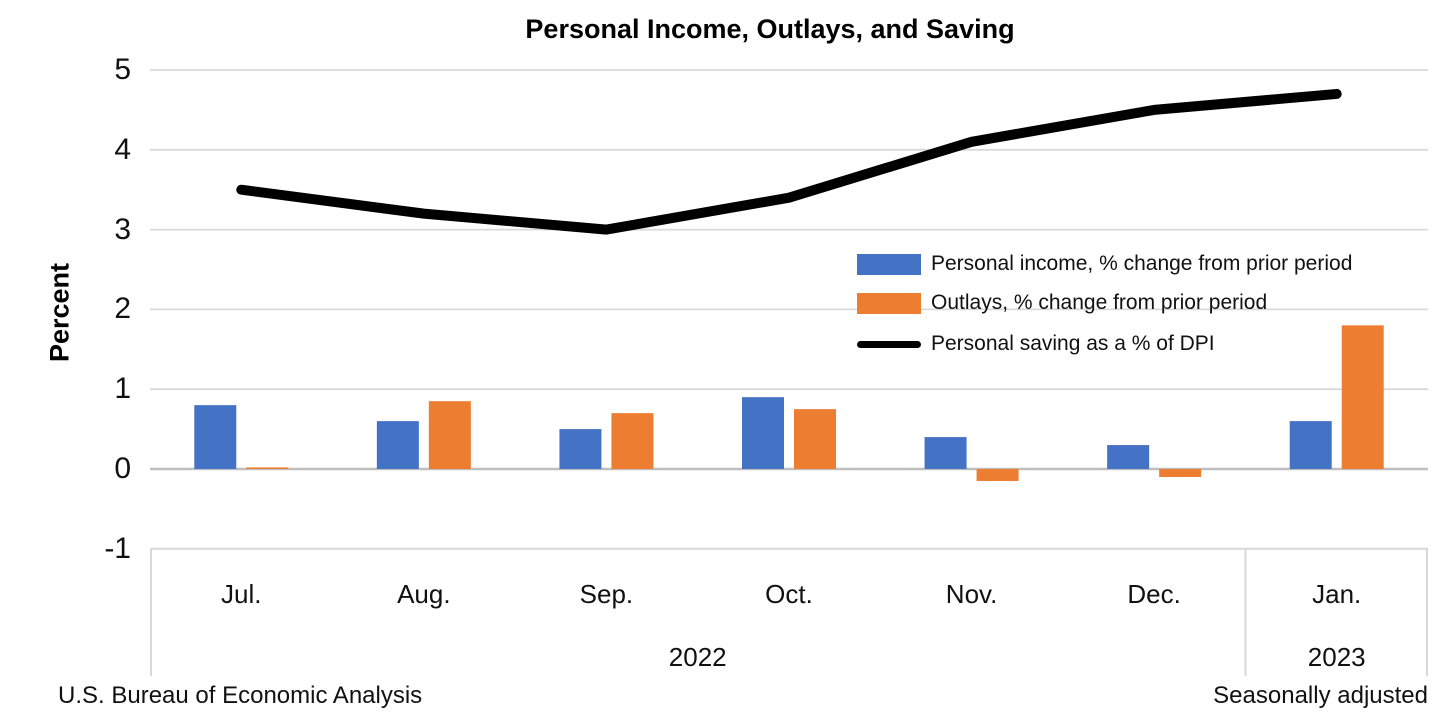 Image resolution: width=1456 pixels, height=728 pixels. Describe the element at coordinates (122, 229) in the screenshot. I see `y-tick-label-3: 3` at that location.